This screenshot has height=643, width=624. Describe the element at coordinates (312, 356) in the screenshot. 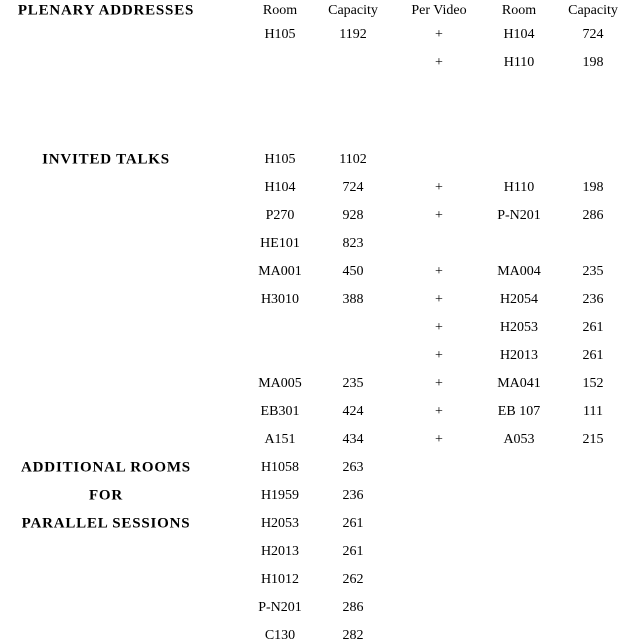

I see `table-row: + H2013 261` at that location.